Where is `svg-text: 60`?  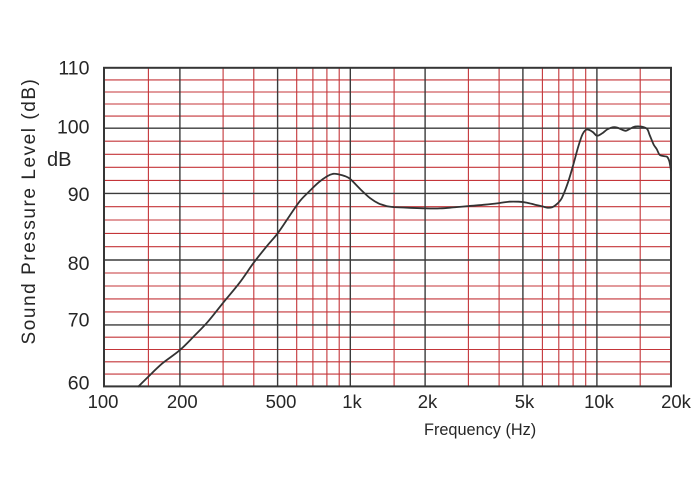 svg-text: 60 is located at coordinates (79, 383).